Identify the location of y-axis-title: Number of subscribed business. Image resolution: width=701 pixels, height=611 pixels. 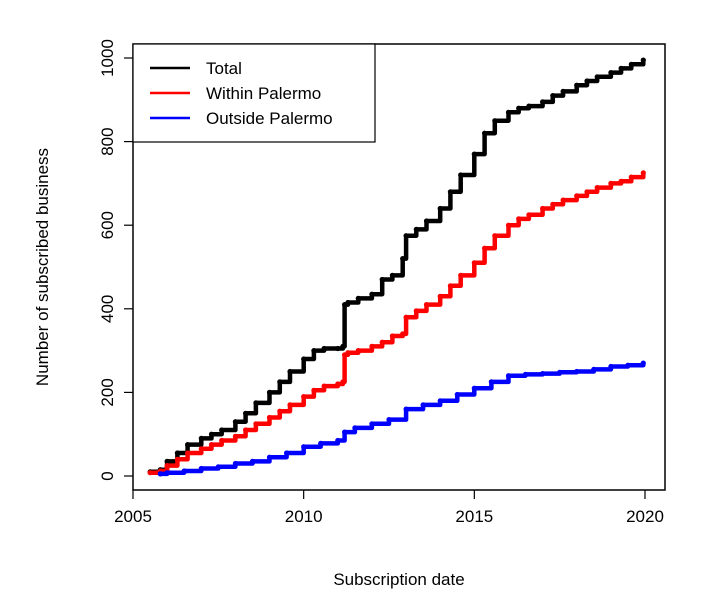
(42, 267).